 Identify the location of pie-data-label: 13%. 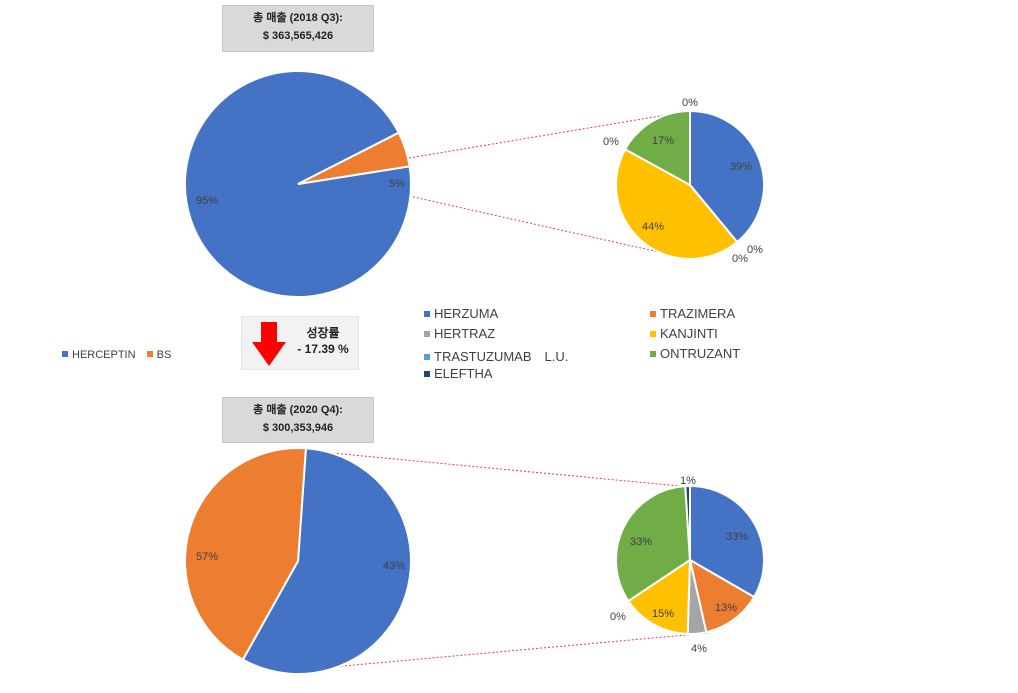
(726, 608).